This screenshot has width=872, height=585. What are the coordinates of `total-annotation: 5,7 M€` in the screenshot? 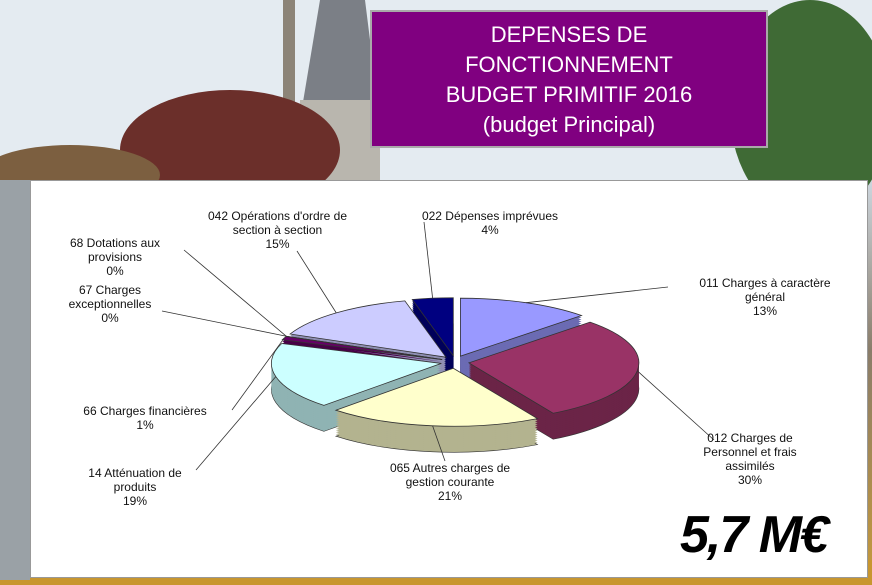 It's located at (754, 535).